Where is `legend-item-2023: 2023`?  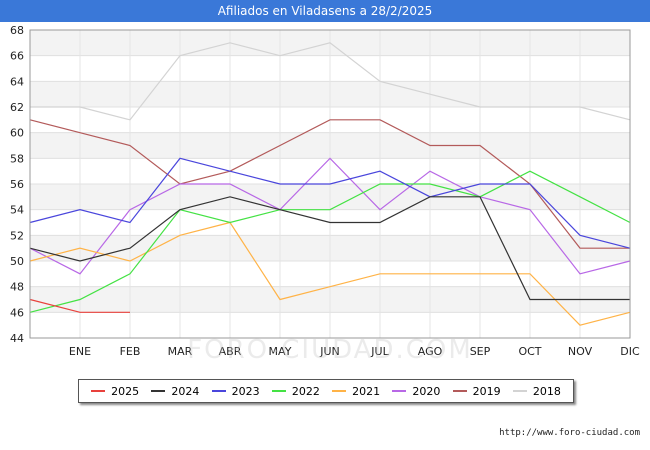 legend-item-2023: 2023 is located at coordinates (235, 391).